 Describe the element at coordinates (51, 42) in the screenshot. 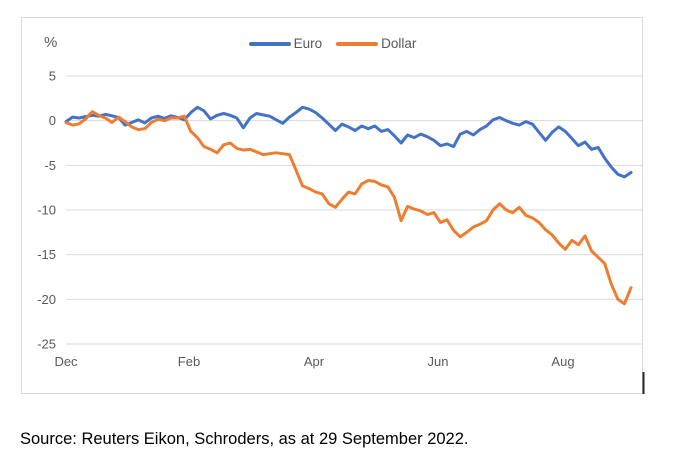

I see `y-axis-unit-label: %` at that location.